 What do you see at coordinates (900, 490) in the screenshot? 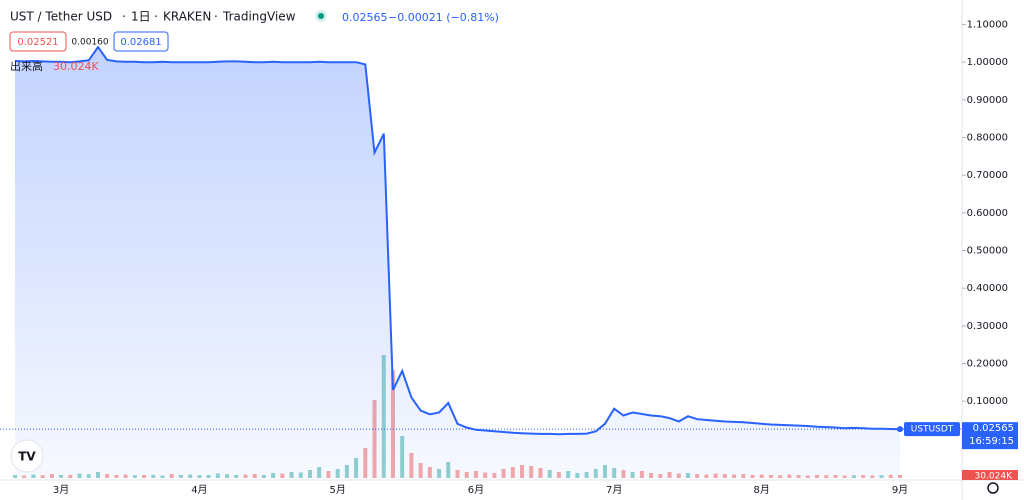
I see `x-tick-label: 9月` at bounding box center [900, 490].